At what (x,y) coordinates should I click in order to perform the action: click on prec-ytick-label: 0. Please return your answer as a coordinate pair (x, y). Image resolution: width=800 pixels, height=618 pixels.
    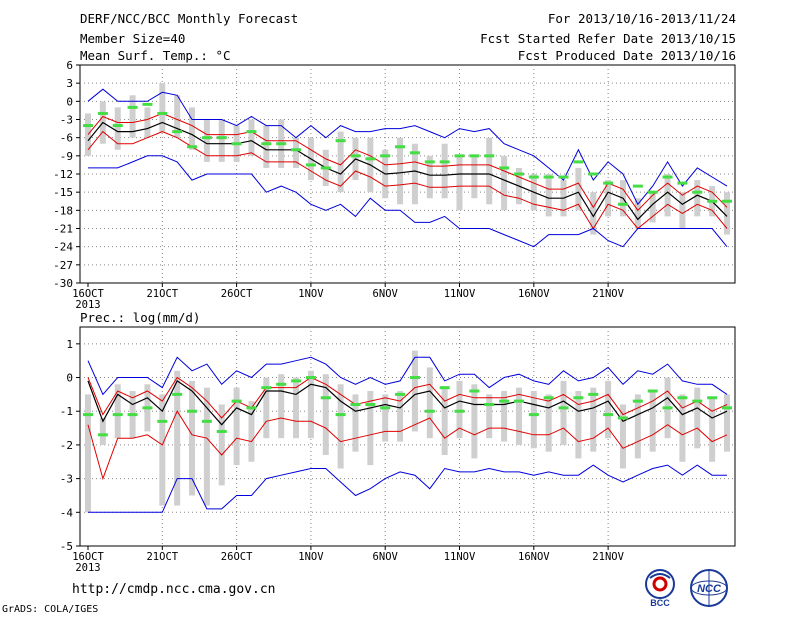
    Looking at the image, I should click on (69, 378).